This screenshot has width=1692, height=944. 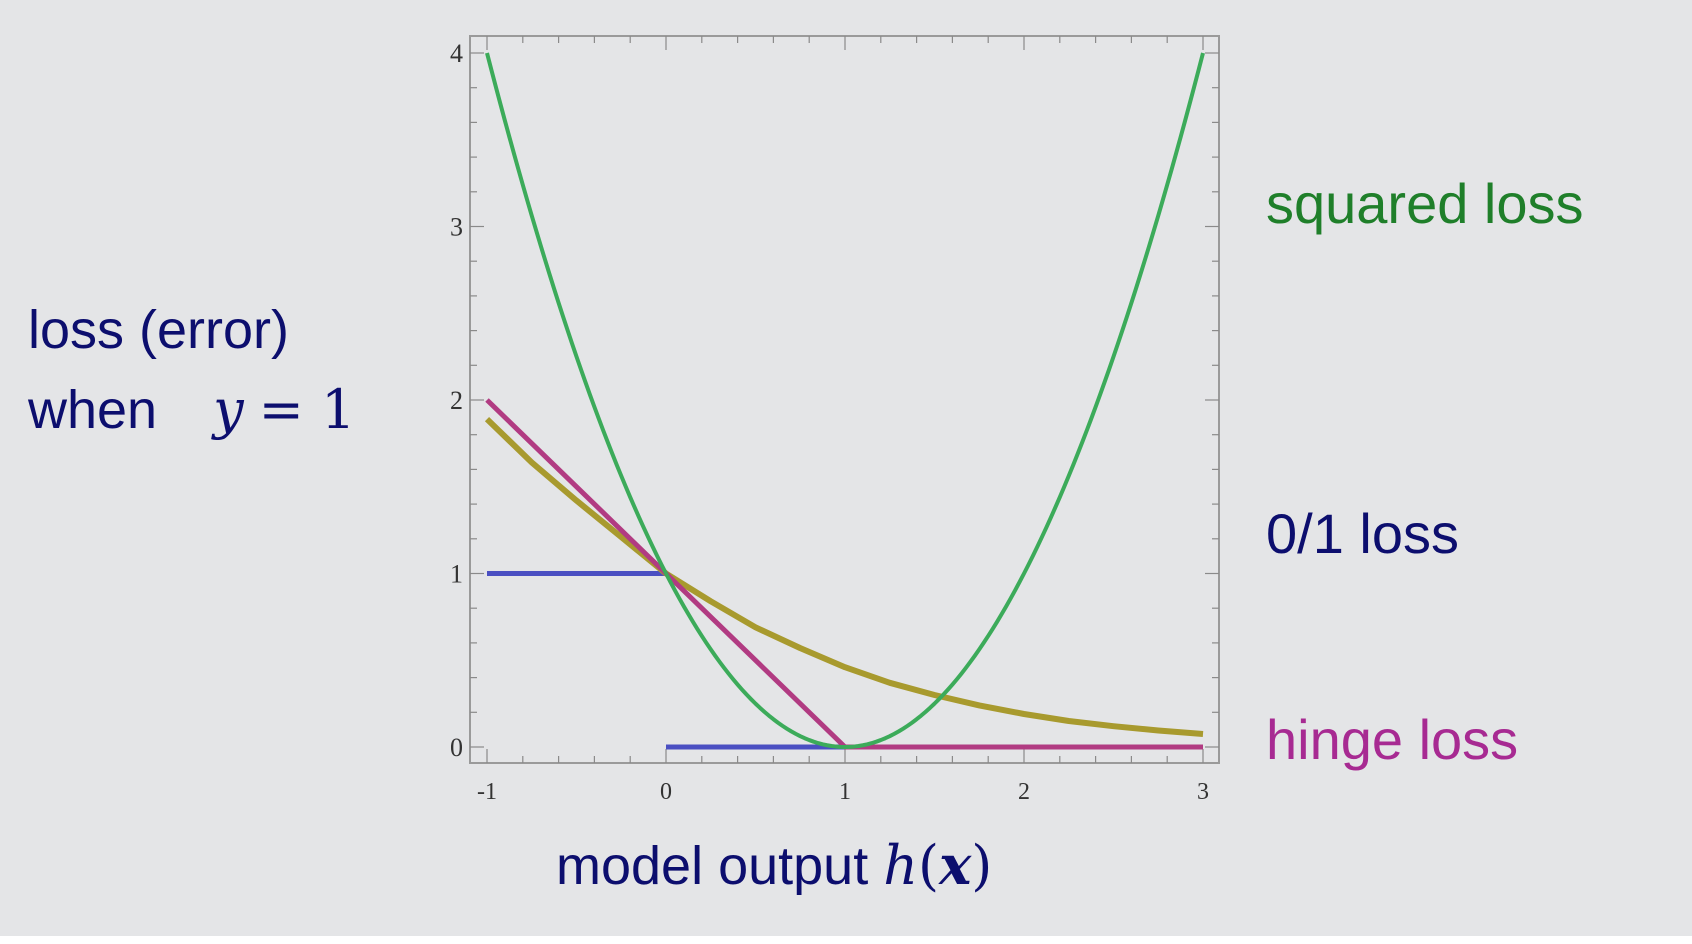 I want to click on y-axis-label-line1: loss (error), so click(x=159, y=330).